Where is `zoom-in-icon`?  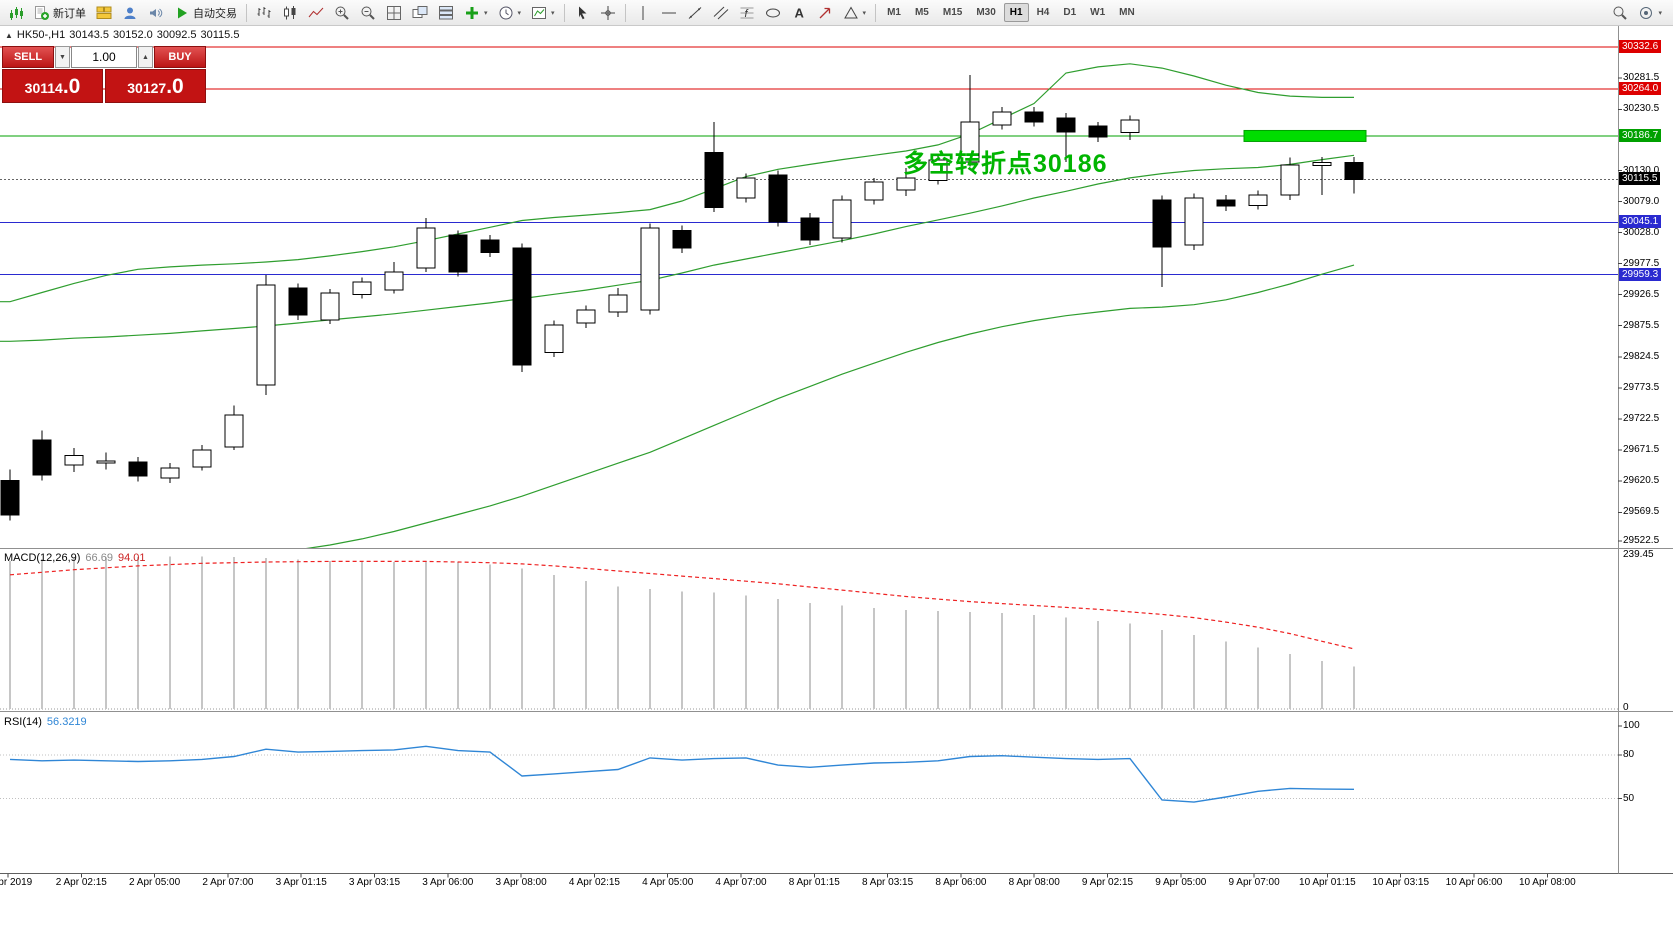
zoom-in-icon is located at coordinates (342, 13).